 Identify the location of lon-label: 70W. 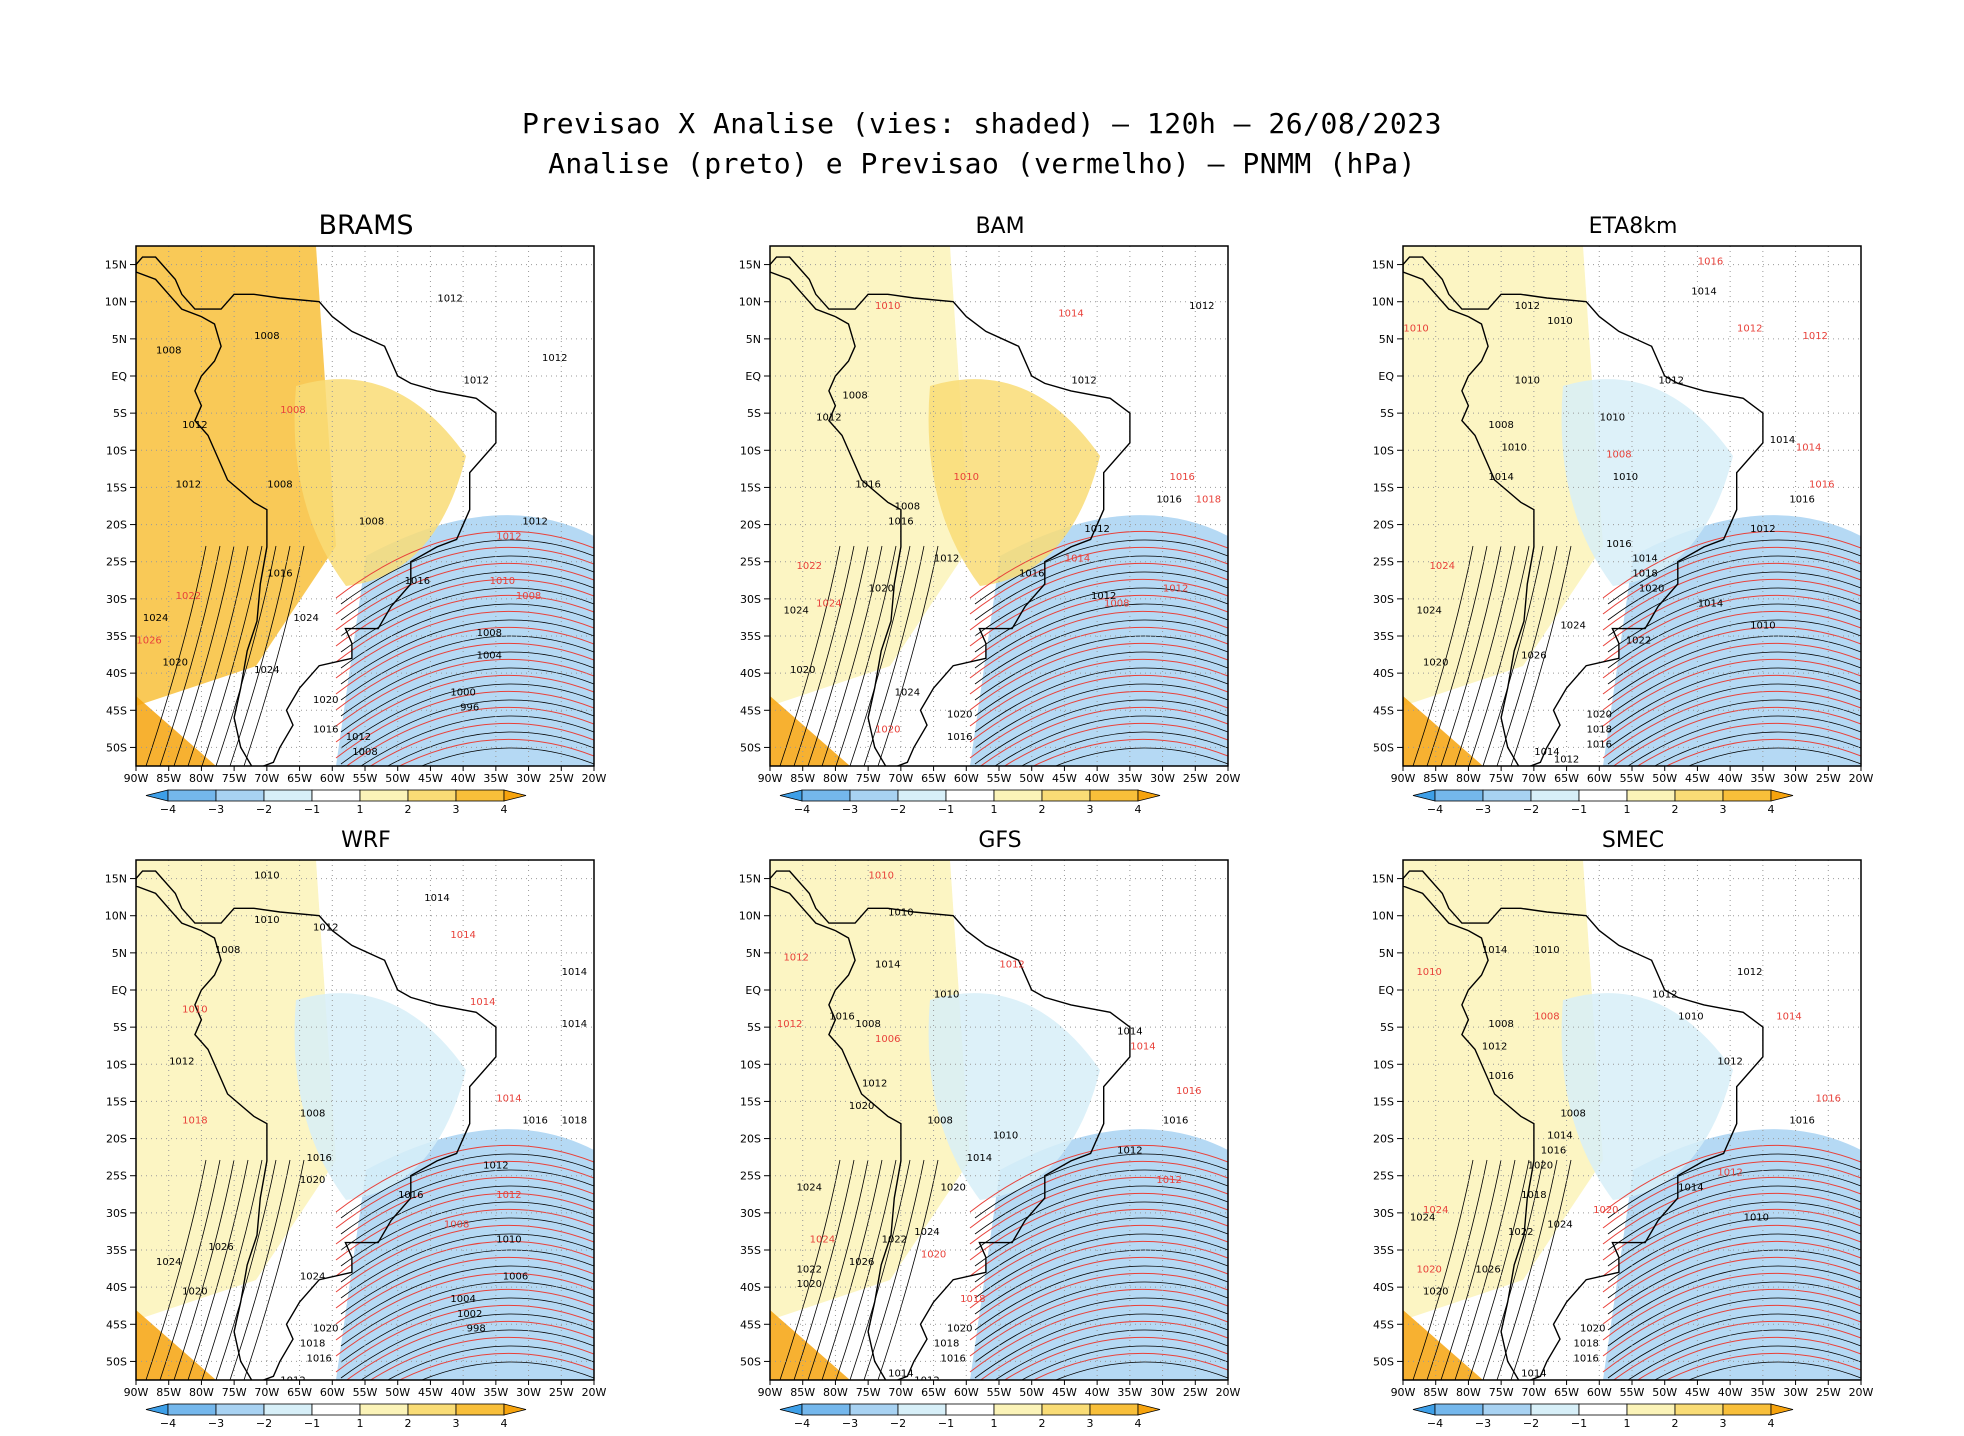
(266, 1392).